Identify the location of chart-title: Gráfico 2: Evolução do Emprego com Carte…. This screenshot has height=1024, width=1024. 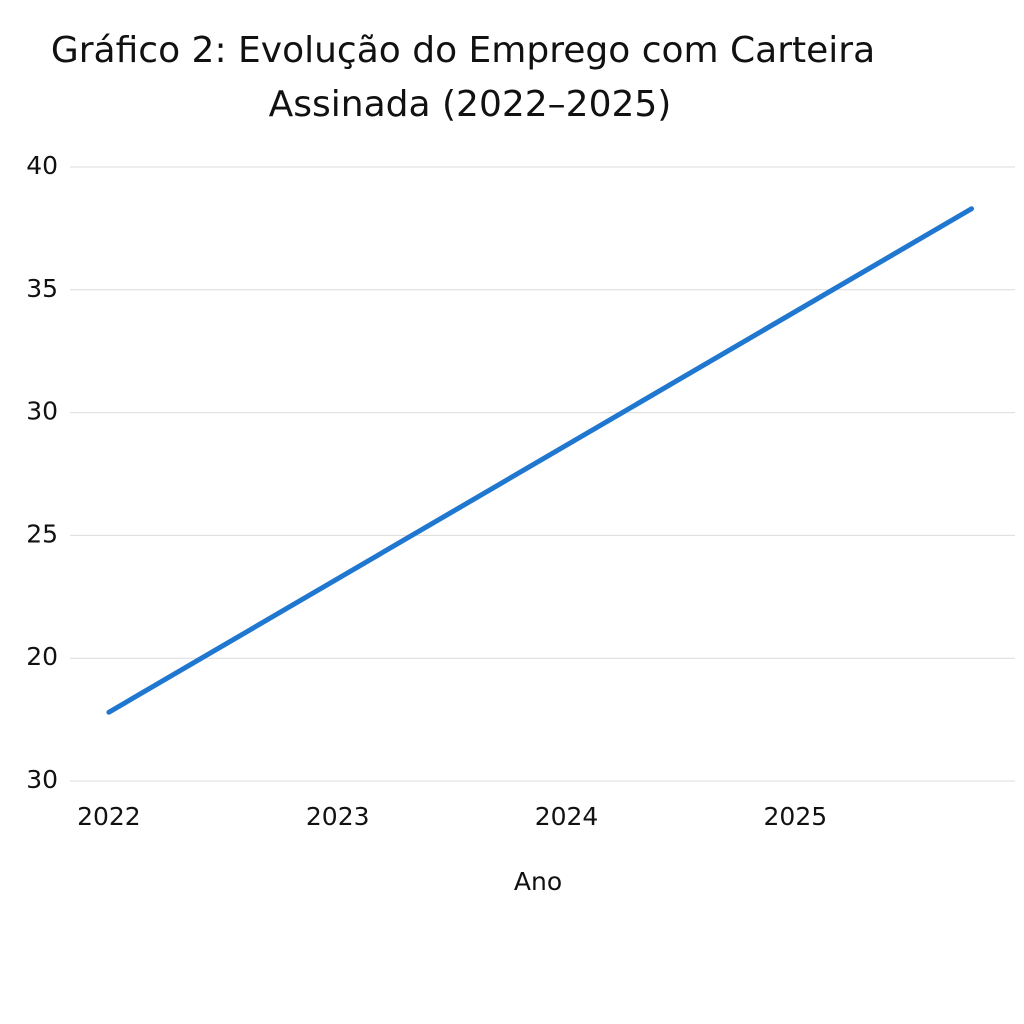
(463, 50).